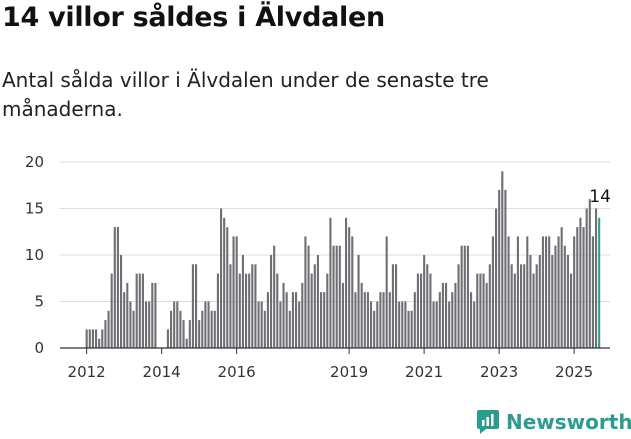 This screenshot has width=631, height=439. What do you see at coordinates (499, 372) in the screenshot?
I see `x-tick-label: 2023` at bounding box center [499, 372].